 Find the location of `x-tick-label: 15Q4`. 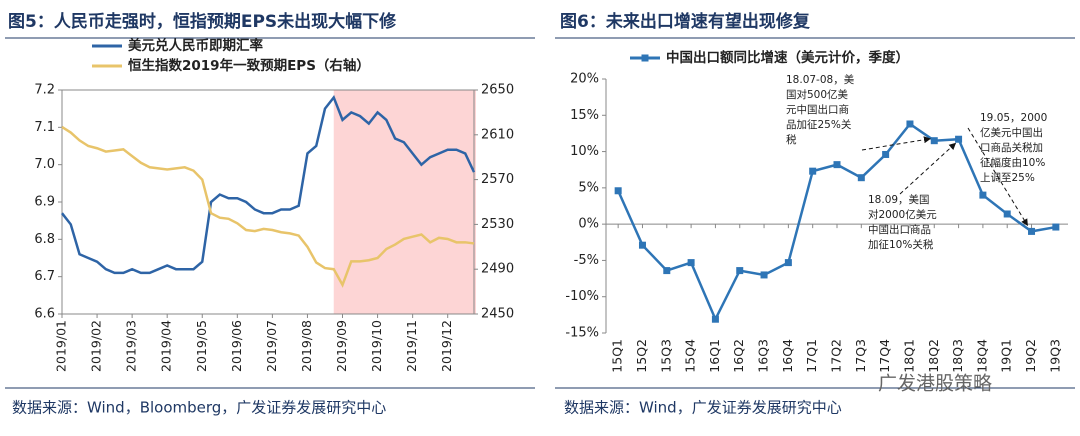

x-tick-label: 15Q4 is located at coordinates (690, 356).